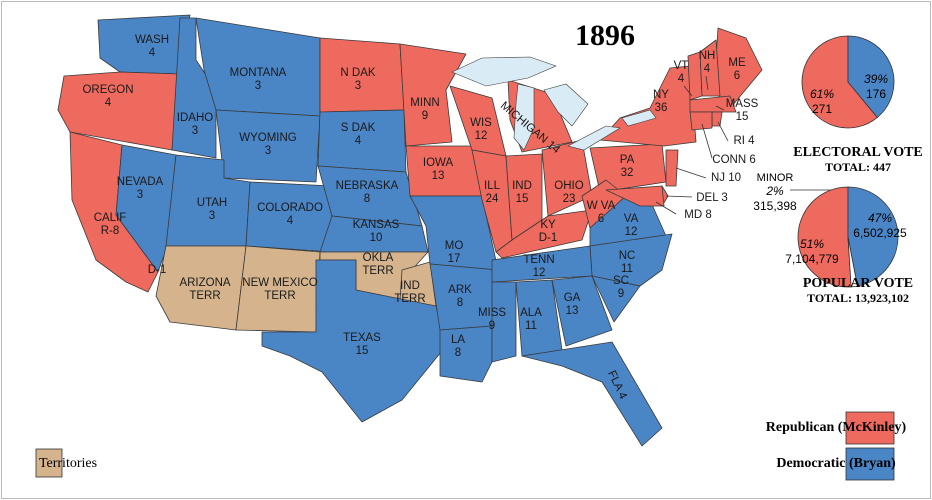 The image size is (932, 500). I want to click on state-label-line: 4, so click(681, 79).